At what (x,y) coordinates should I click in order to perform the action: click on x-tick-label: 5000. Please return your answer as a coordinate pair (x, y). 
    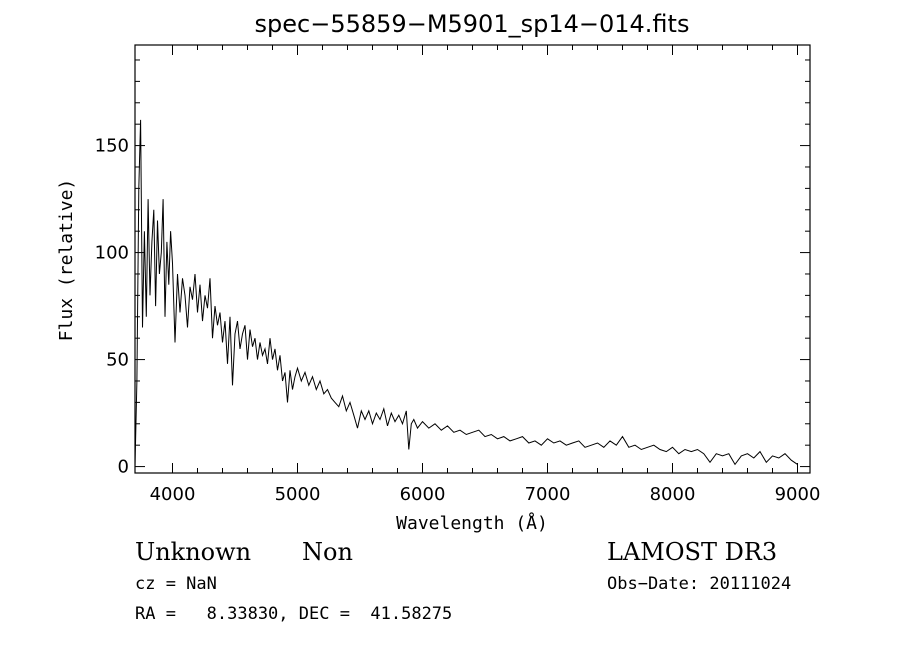
    Looking at the image, I should click on (298, 494).